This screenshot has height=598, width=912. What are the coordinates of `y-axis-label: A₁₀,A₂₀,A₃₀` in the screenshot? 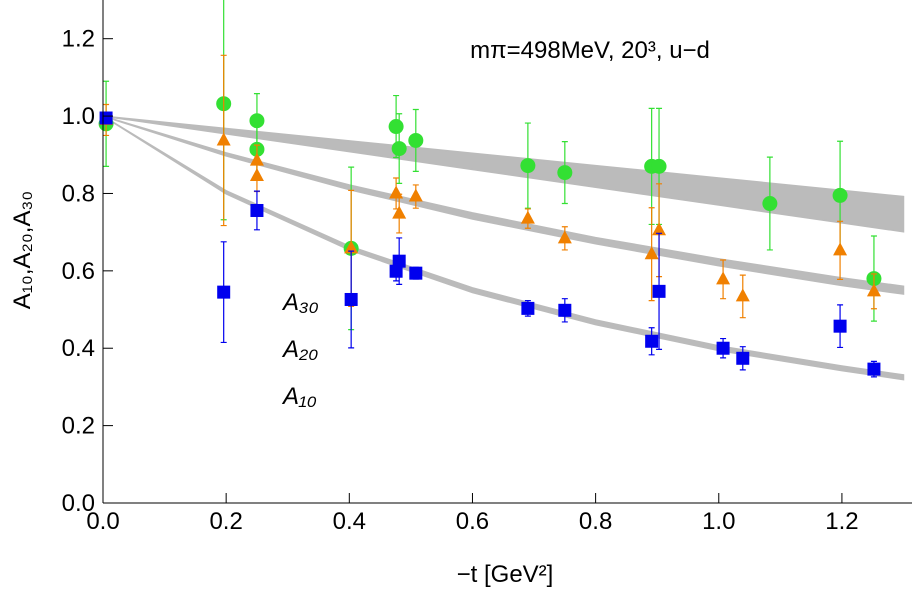 It's located at (22, 250).